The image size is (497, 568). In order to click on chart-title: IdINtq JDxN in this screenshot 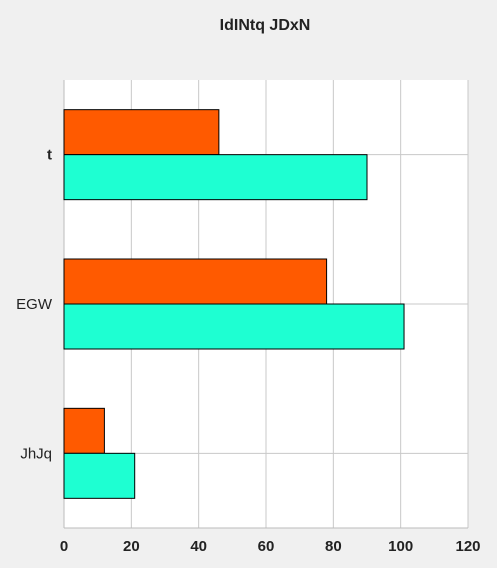, I will do `click(265, 25)`.